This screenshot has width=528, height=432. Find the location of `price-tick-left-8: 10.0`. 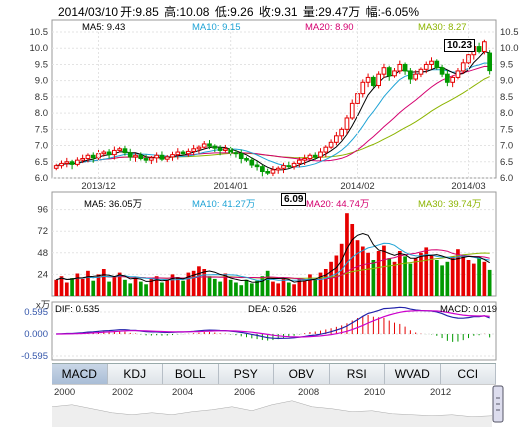

price-tick-left-8: 10.0 is located at coordinates (39, 48).